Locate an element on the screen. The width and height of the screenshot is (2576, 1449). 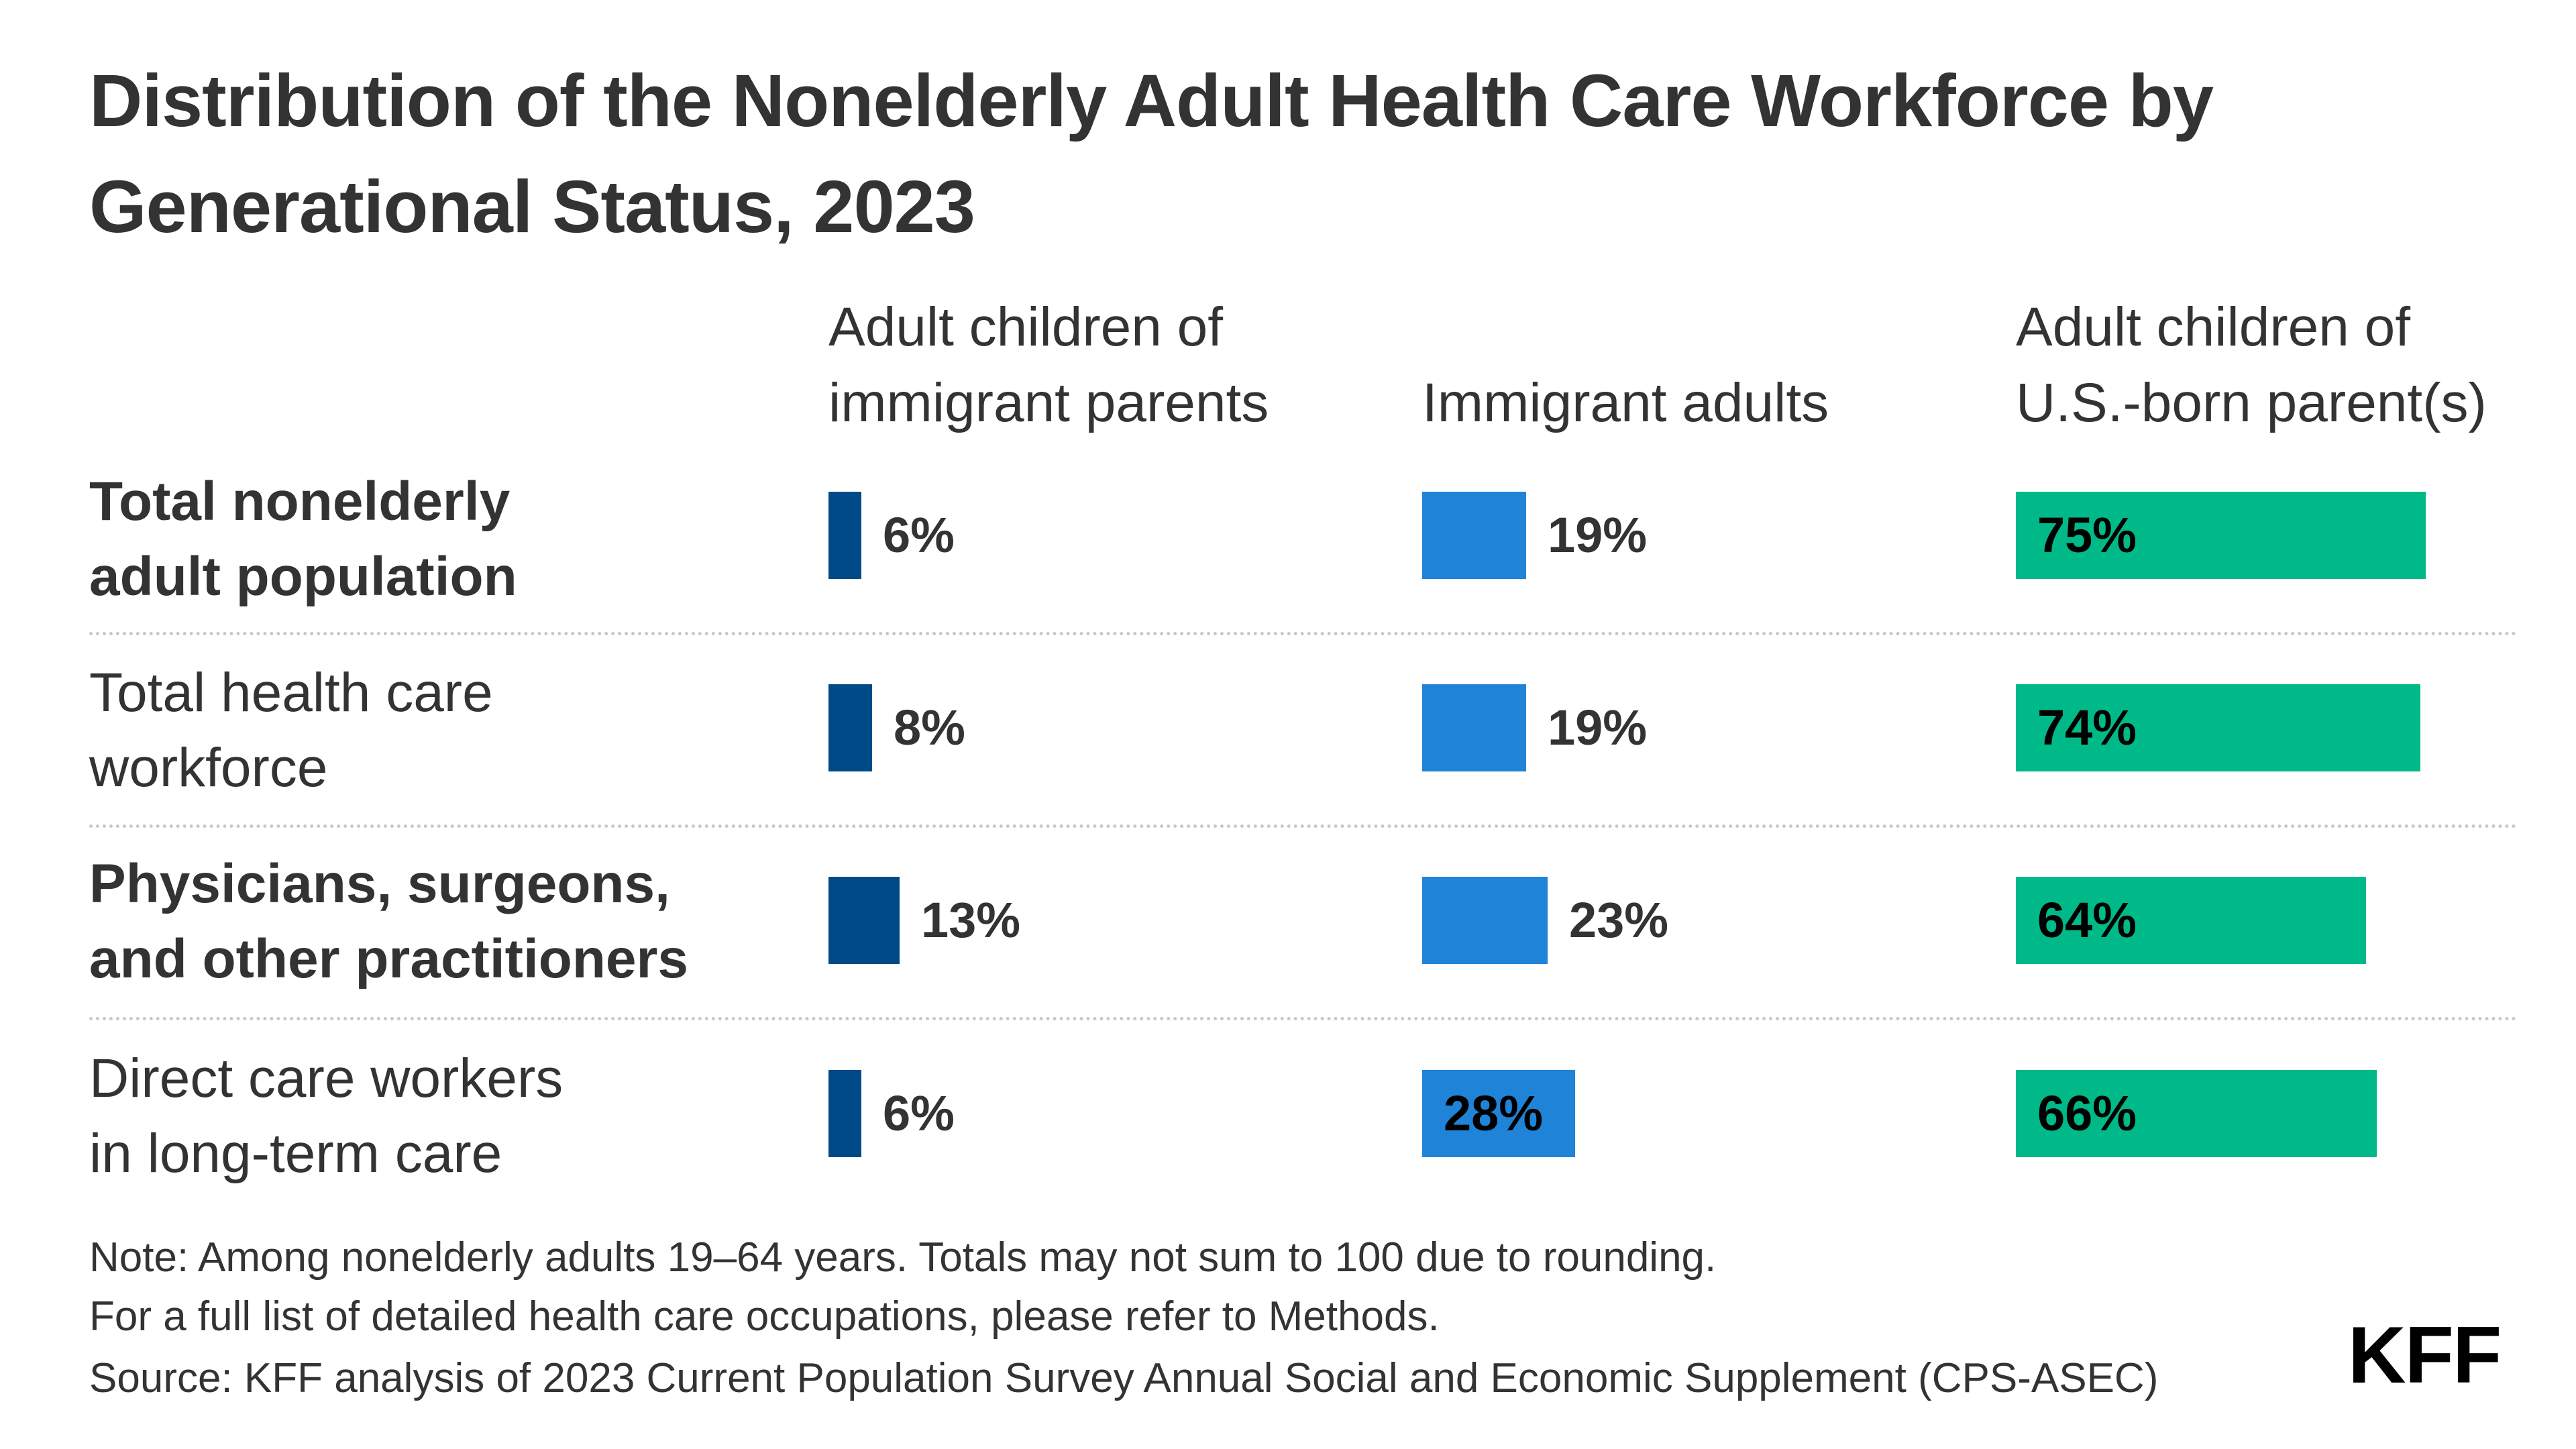
column-header-1-line-2: immigrant parents is located at coordinates (1048, 402).